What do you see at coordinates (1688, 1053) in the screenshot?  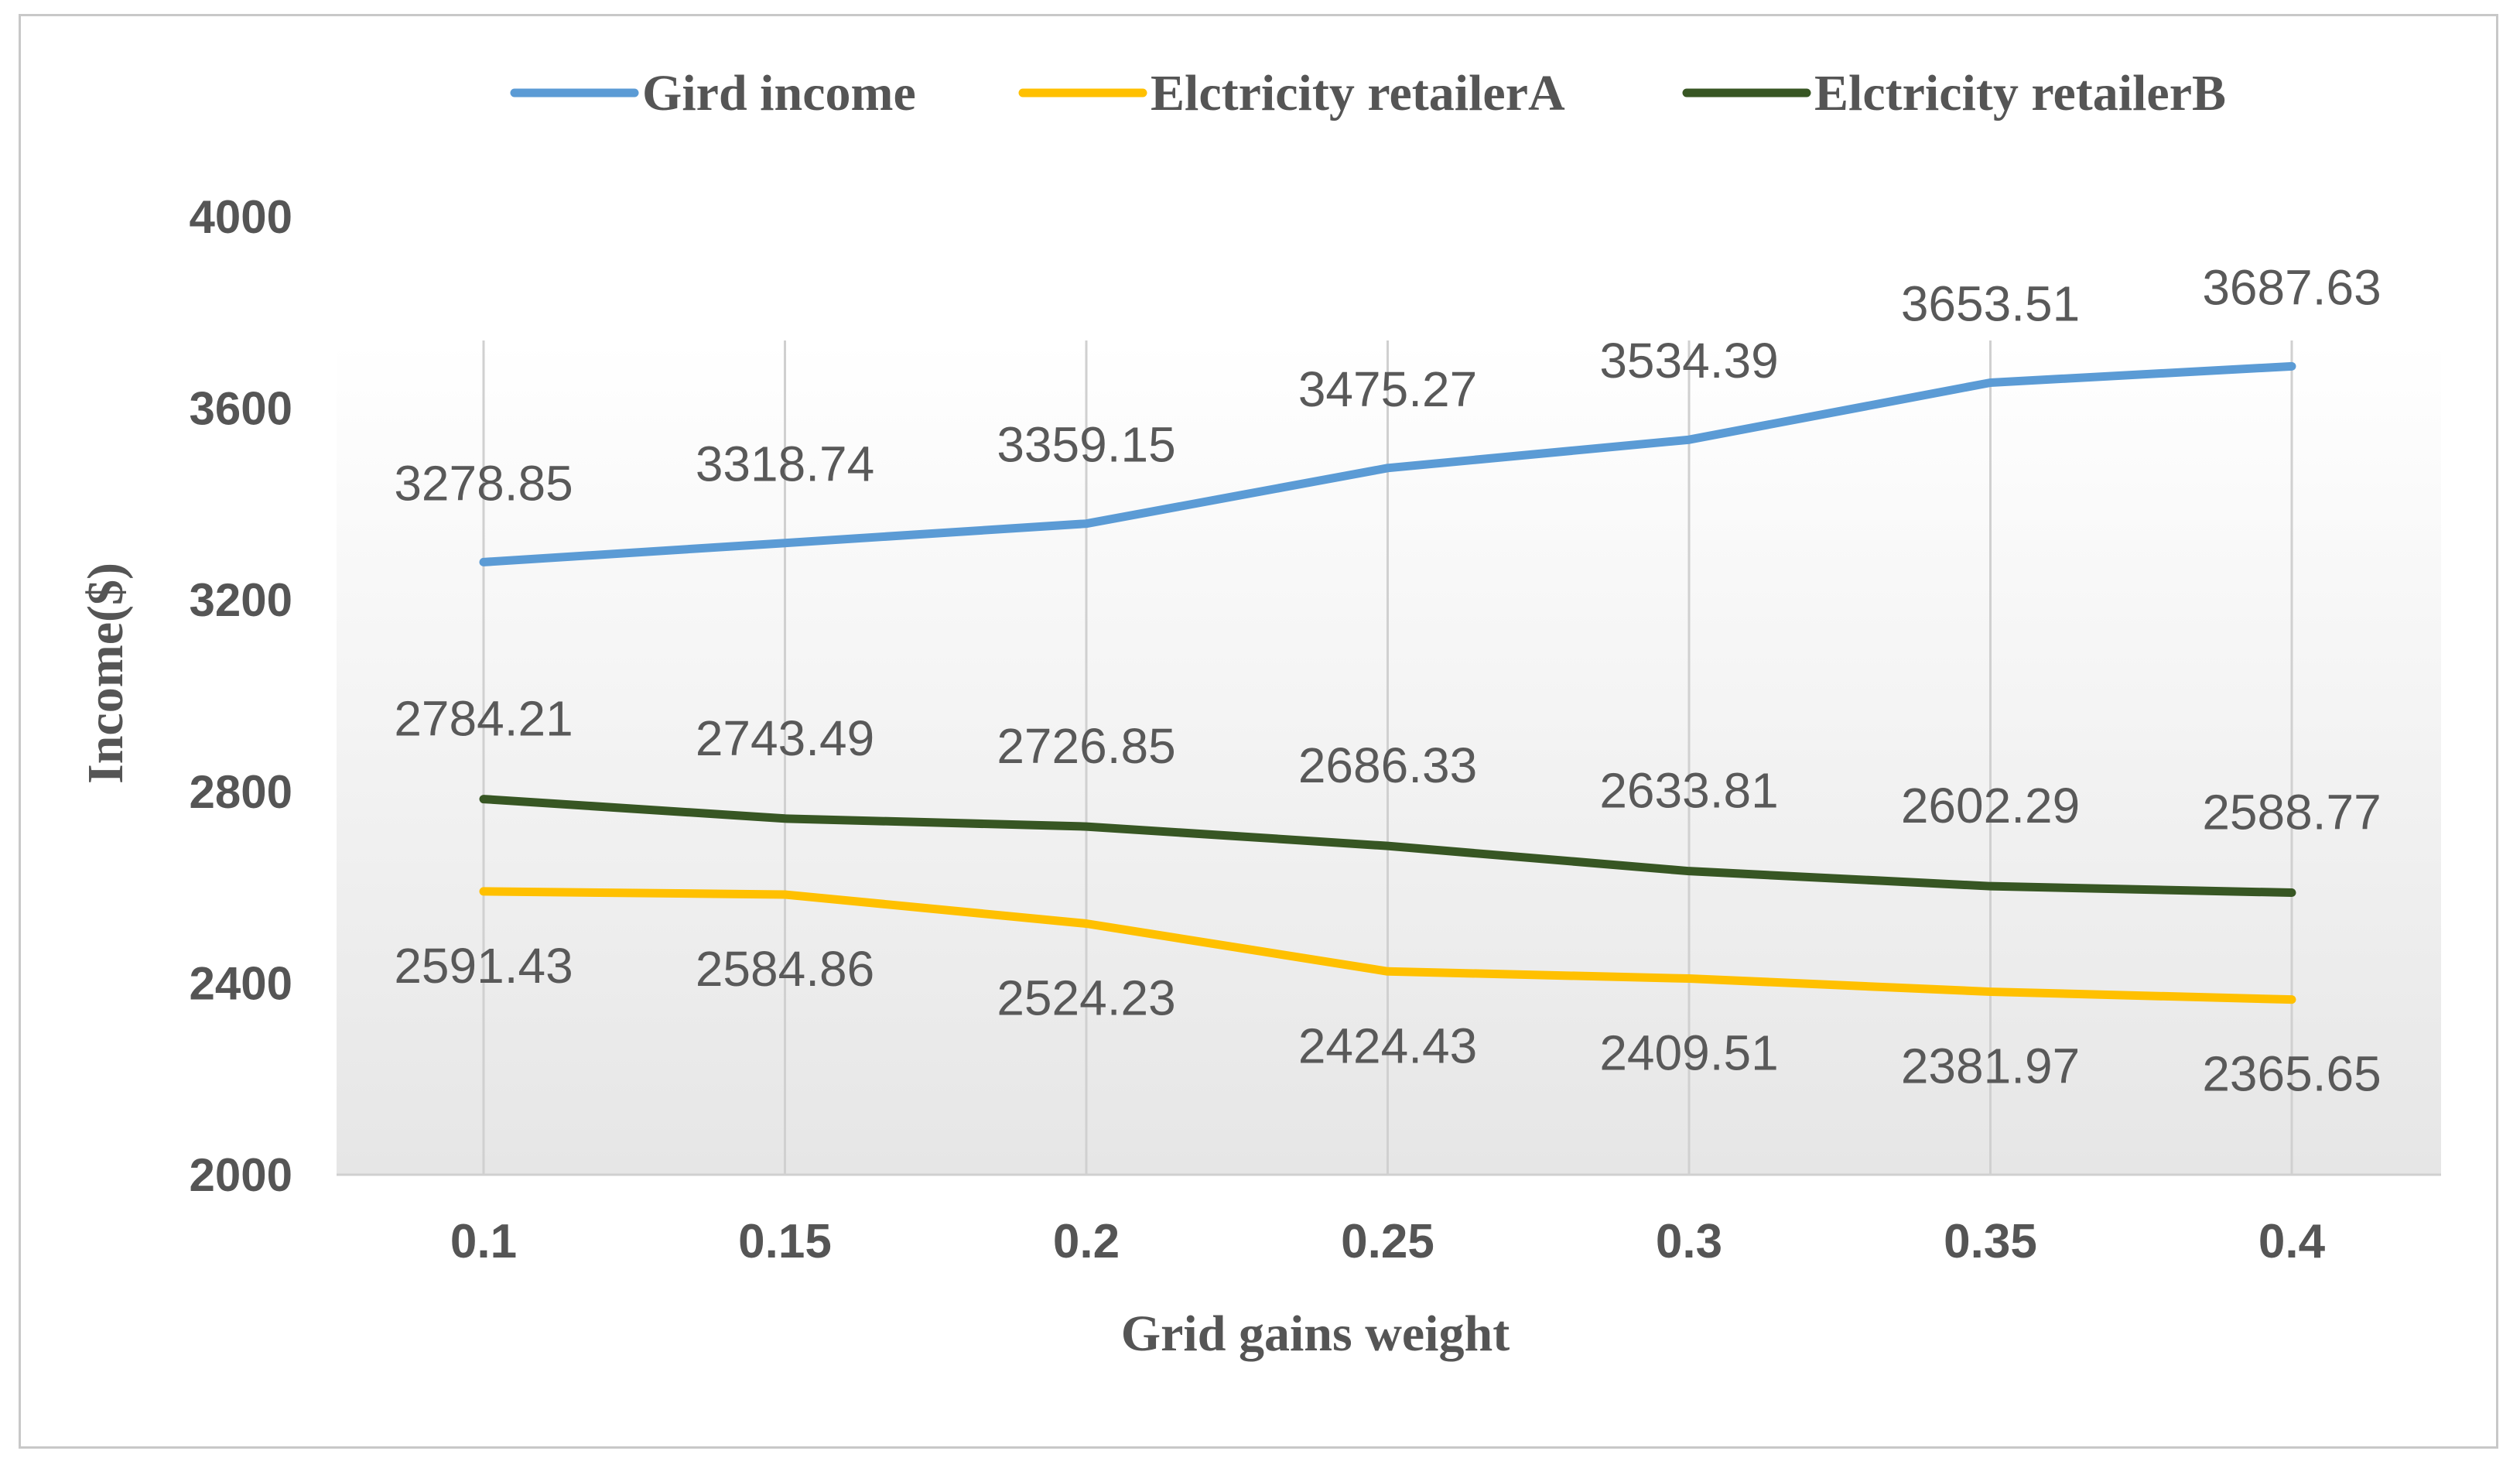 I see `data-label: 2409.51` at bounding box center [1688, 1053].